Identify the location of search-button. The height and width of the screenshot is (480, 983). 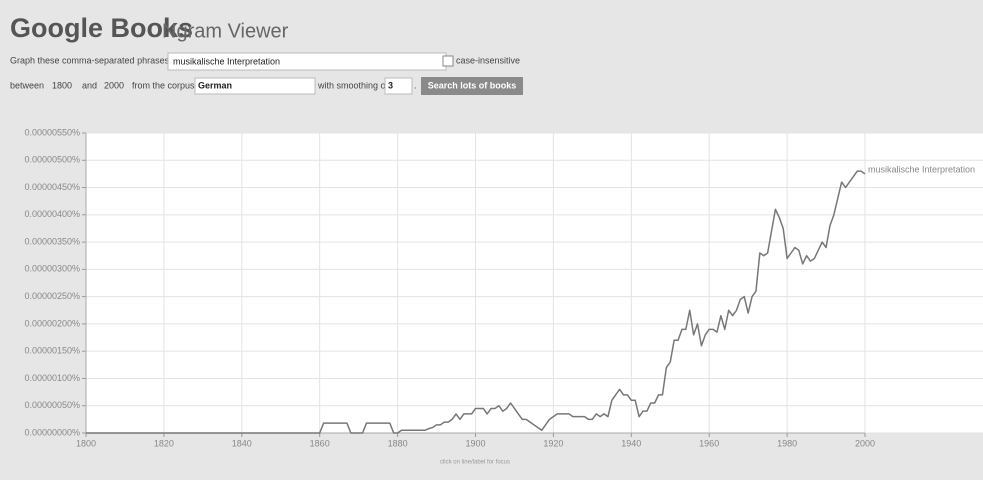
(472, 86).